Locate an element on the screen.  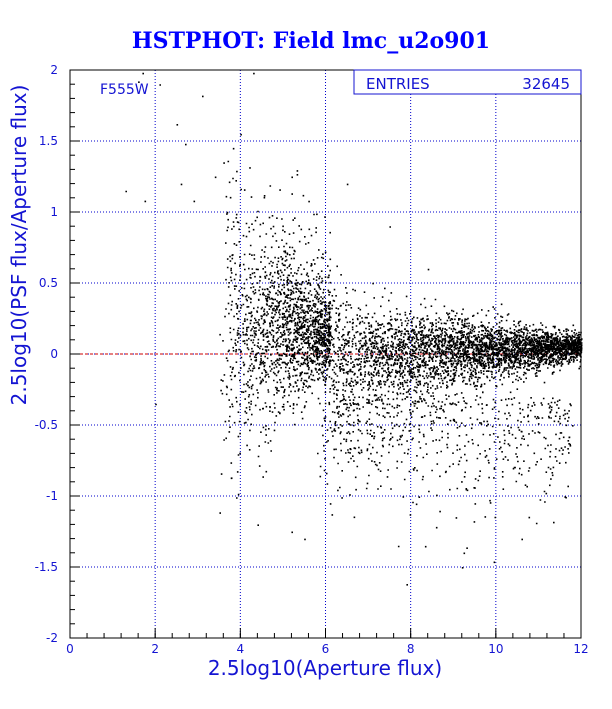
y-tick-label: 0 is located at coordinates (54, 354).